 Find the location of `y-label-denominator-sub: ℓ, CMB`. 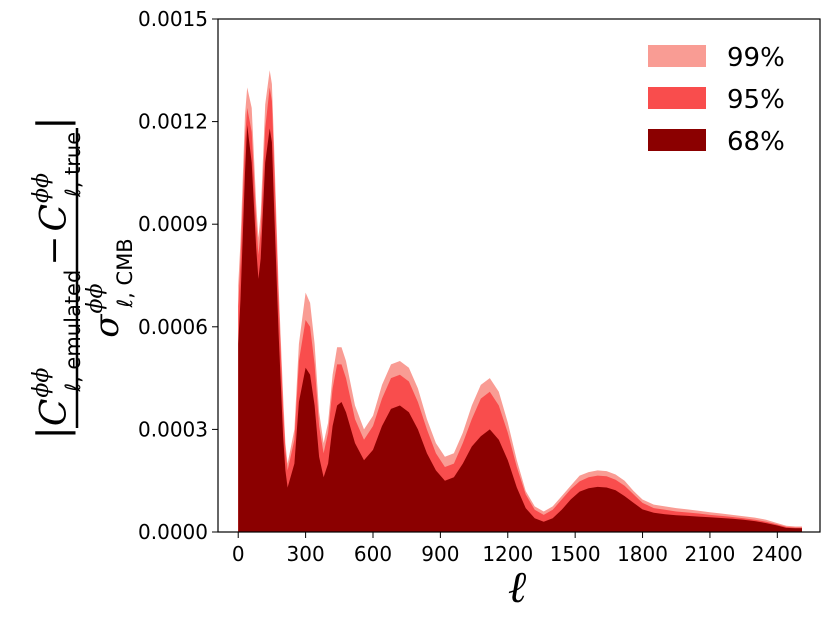

y-label-denominator-sub: ℓ, CMB is located at coordinates (125, 273).